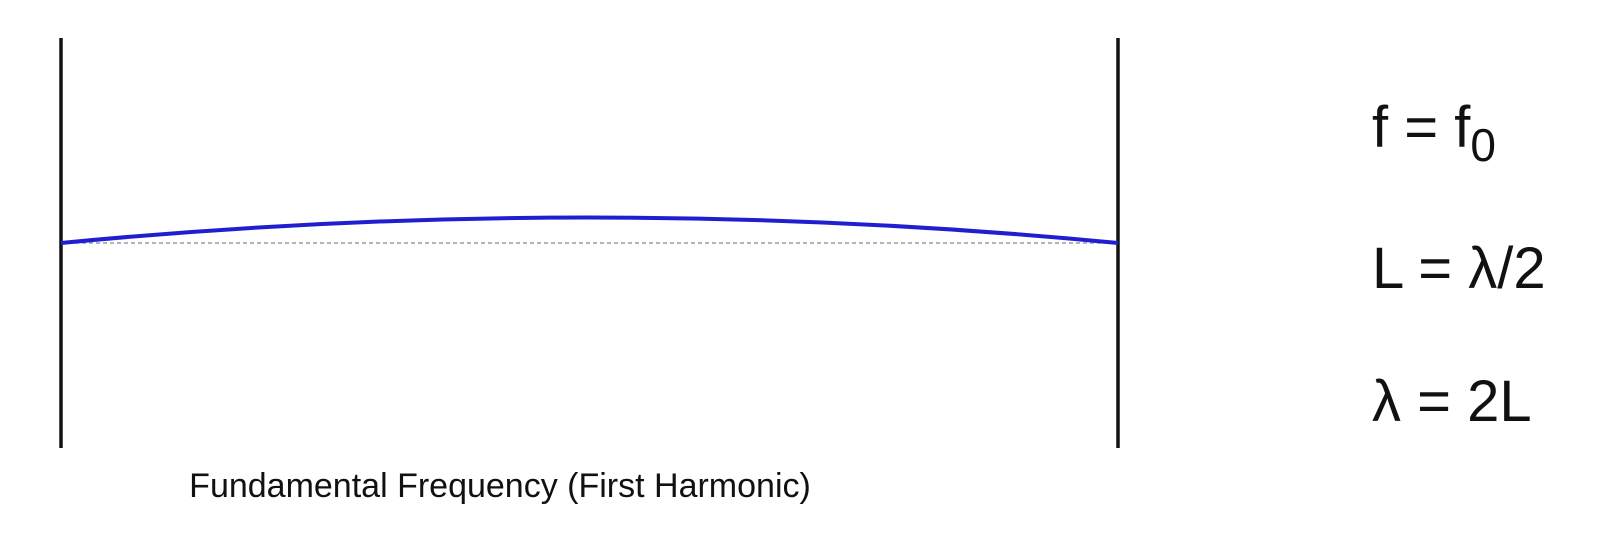 This screenshot has height=540, width=1618. I want to click on vibrating-string-wave, so click(589, 230).